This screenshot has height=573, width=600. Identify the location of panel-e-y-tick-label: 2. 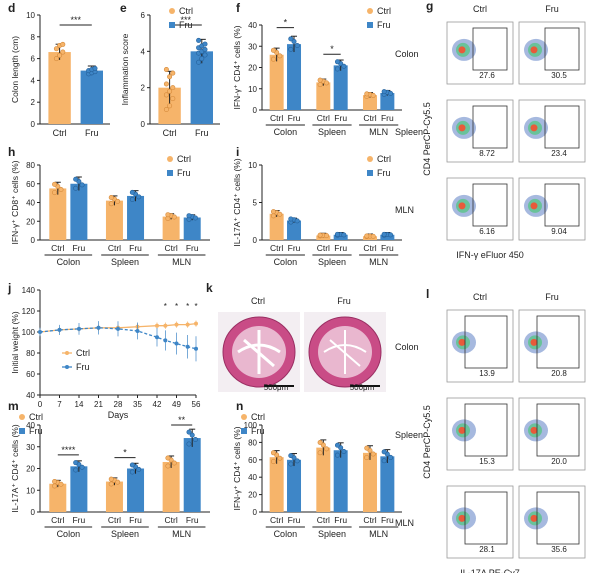
(143, 88).